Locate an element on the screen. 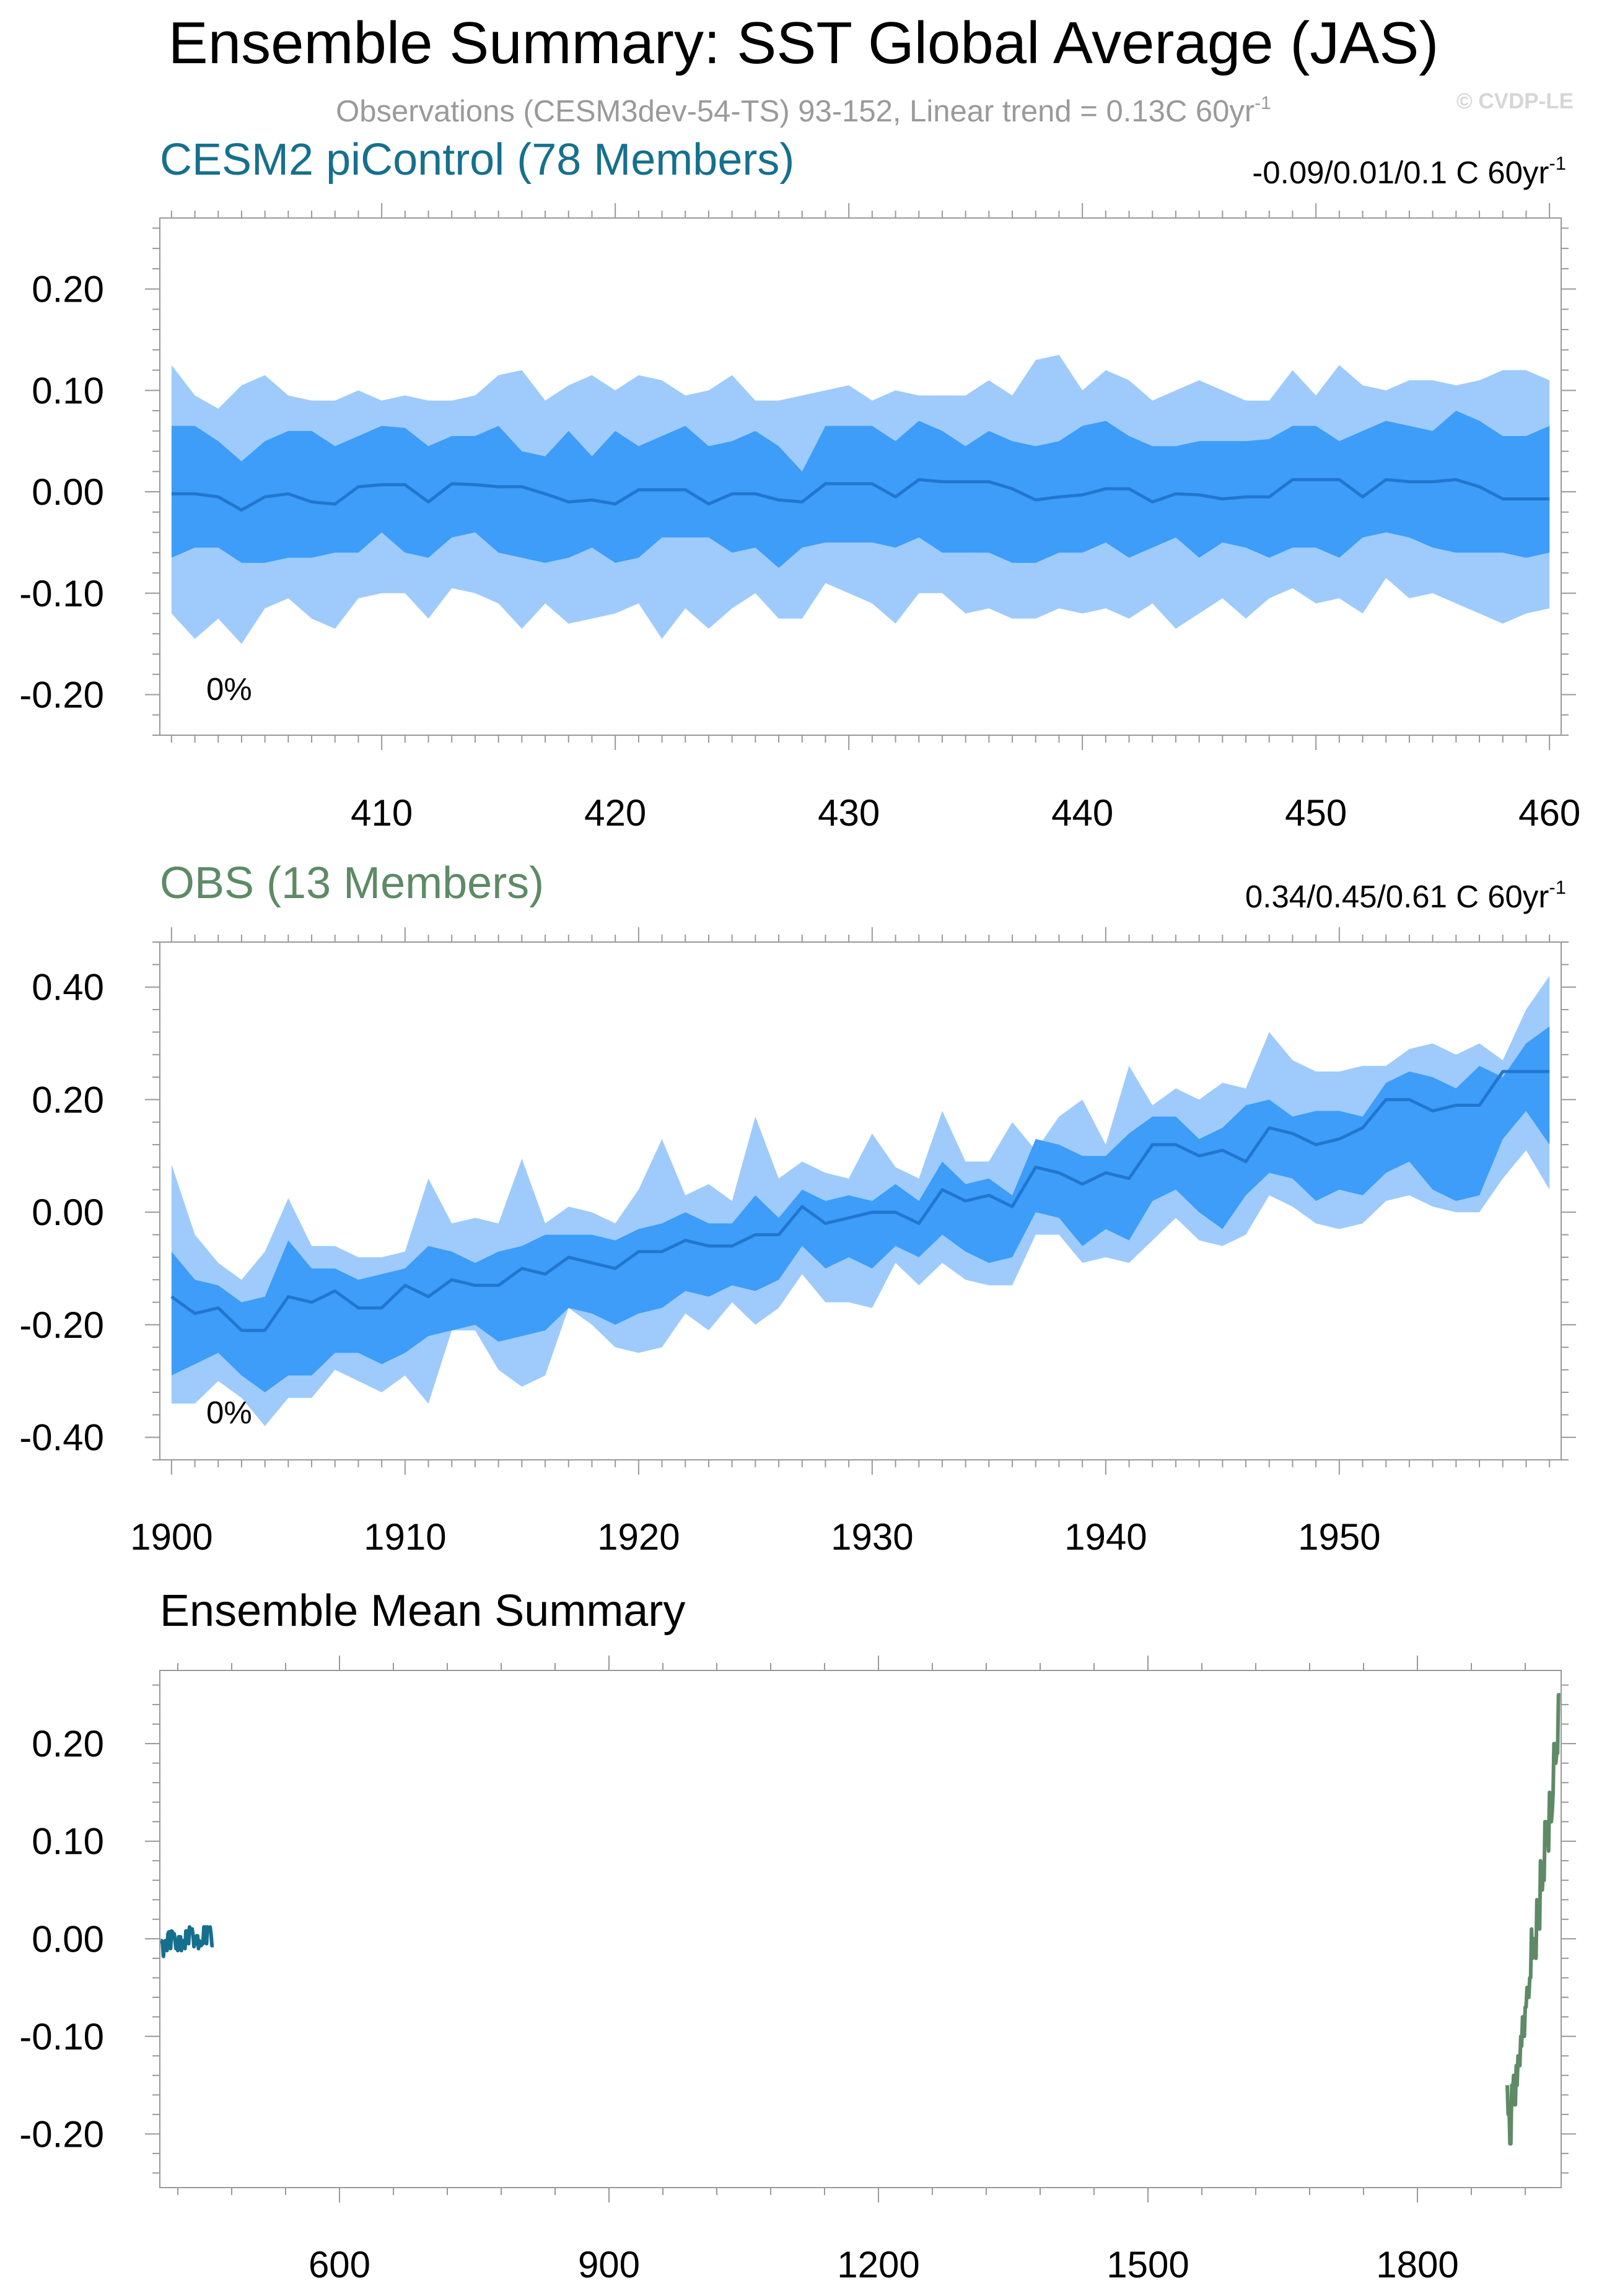  p1-y-tick-label: -0.20 is located at coordinates (61, 695).